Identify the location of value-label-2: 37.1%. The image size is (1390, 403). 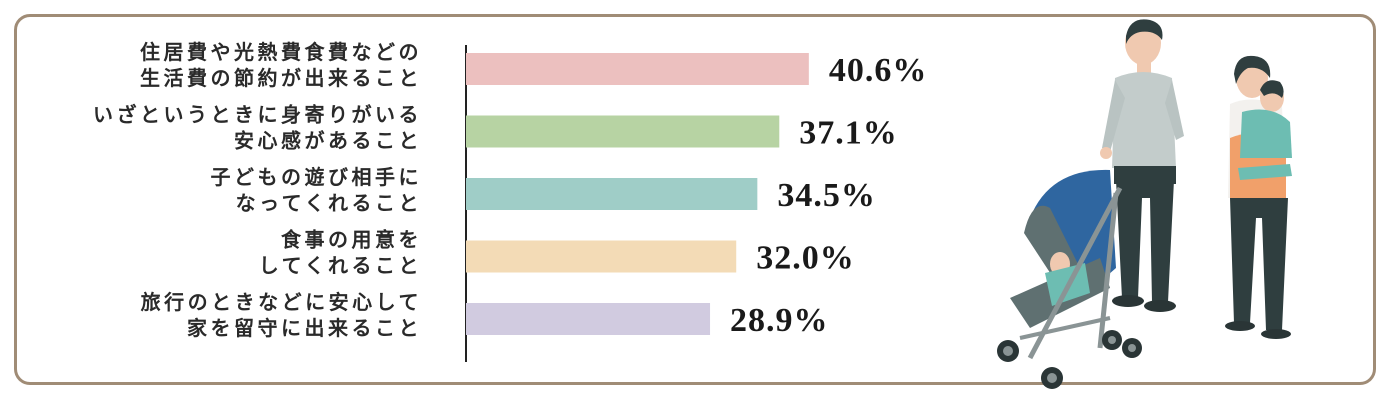
(848, 133).